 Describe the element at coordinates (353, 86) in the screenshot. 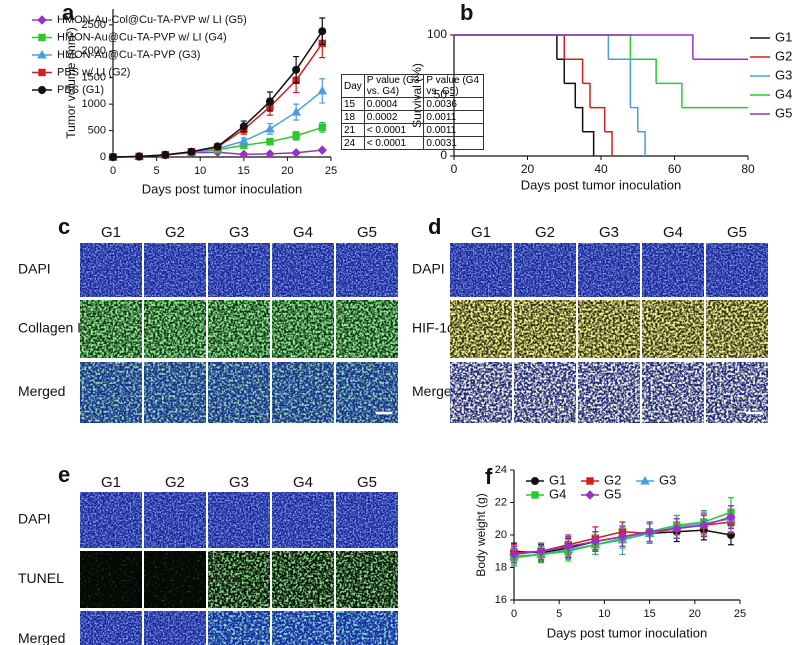

I see `table-cell: Day` at that location.